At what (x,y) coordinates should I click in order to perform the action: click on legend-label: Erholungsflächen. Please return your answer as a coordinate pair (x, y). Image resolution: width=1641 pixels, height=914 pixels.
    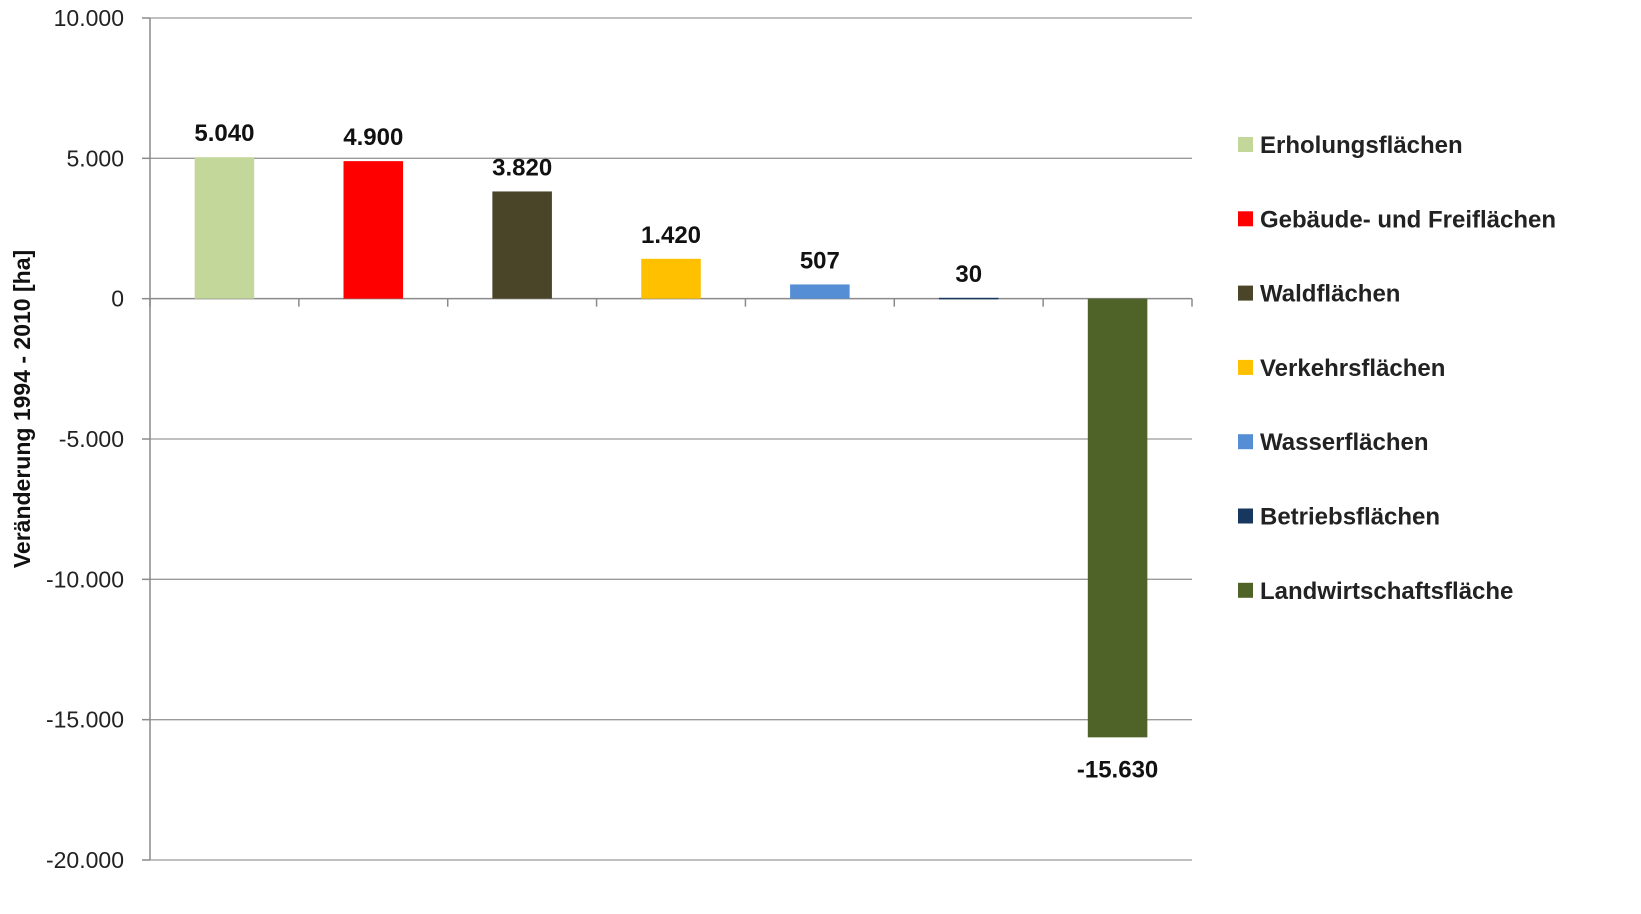
    Looking at the image, I should click on (1361, 145).